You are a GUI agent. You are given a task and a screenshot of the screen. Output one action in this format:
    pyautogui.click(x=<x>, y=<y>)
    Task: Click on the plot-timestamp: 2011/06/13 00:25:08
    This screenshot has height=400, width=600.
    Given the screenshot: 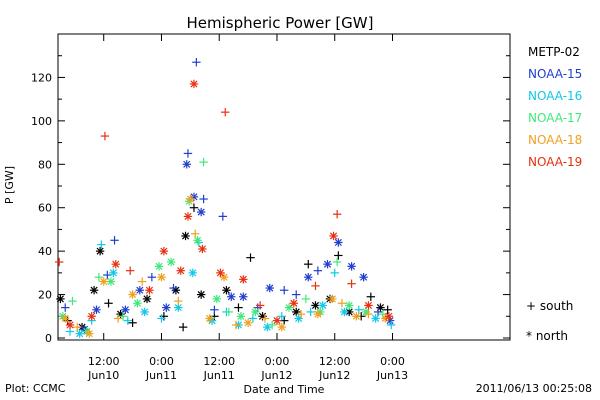 What is the action you would take?
    pyautogui.click(x=533, y=388)
    